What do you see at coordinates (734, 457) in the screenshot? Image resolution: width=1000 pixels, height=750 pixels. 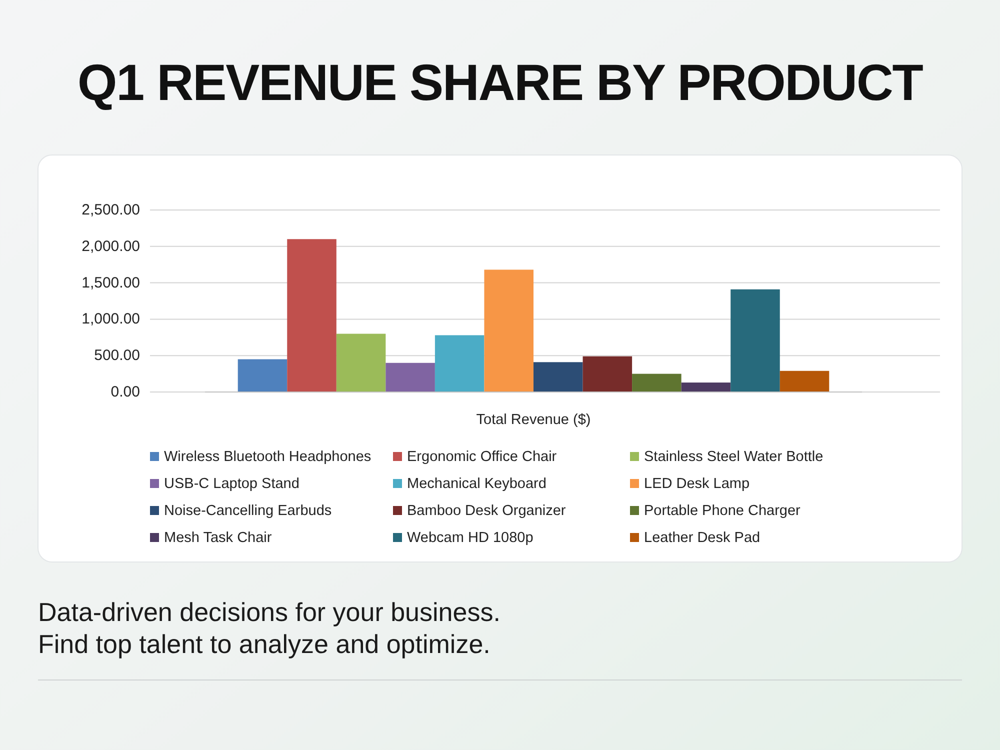 I see `legend-label: Stainless Steel Water Bottle` at bounding box center [734, 457].